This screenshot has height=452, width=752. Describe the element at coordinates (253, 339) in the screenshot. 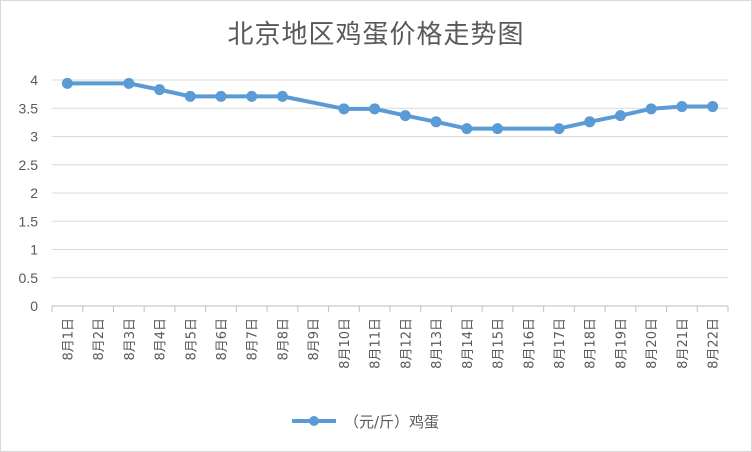

I see `x-tick-label: 8月7日` at that location.